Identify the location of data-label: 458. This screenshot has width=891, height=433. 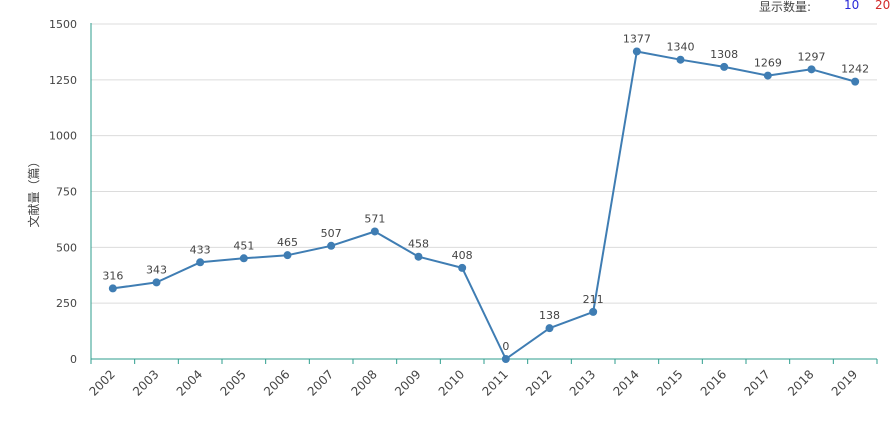
(418, 244).